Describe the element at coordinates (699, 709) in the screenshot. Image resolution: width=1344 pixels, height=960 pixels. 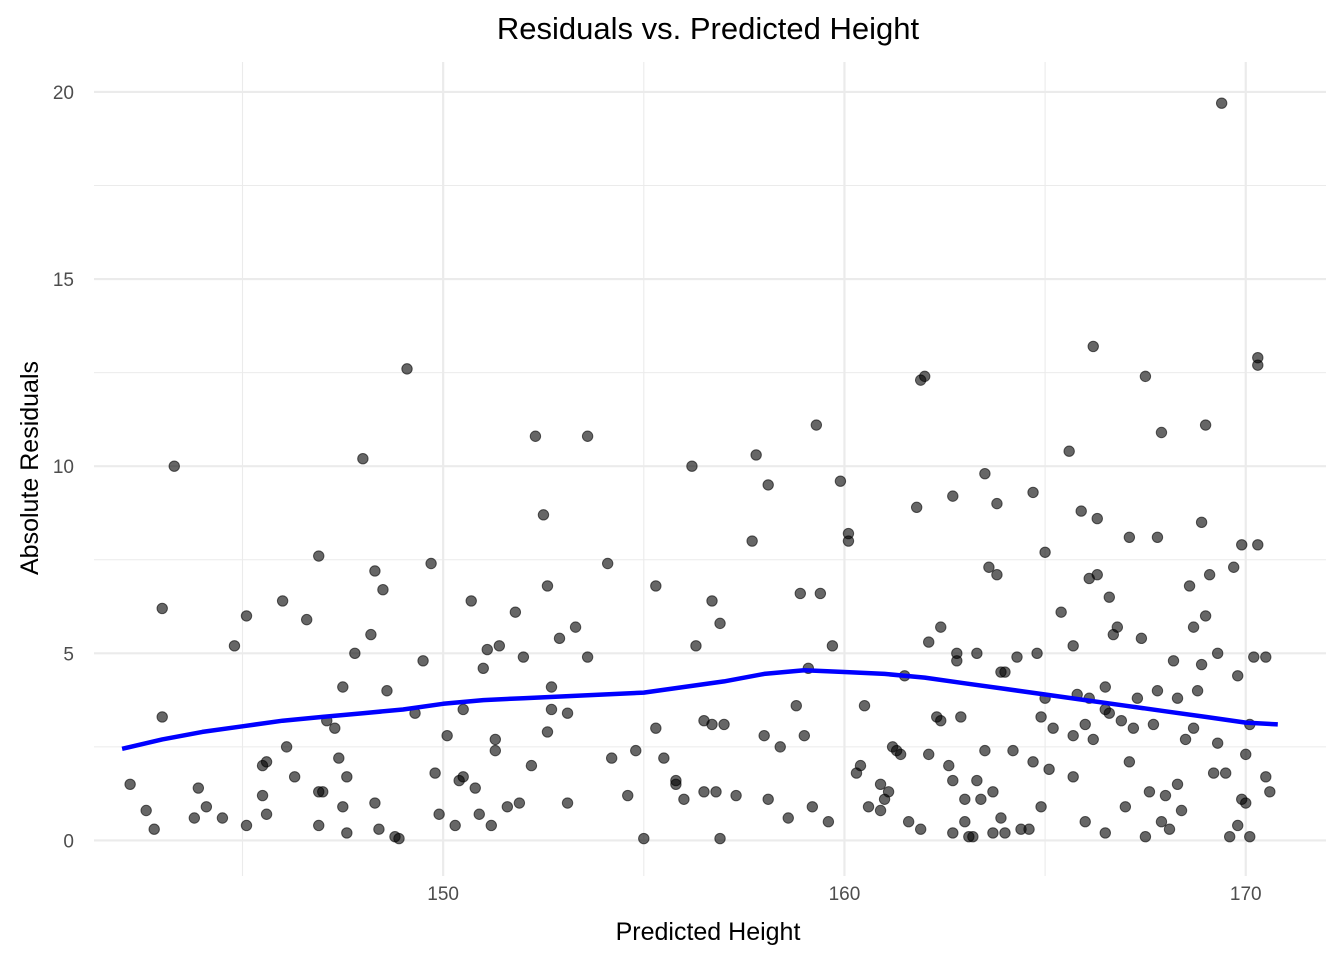
I see `smooth-line` at that location.